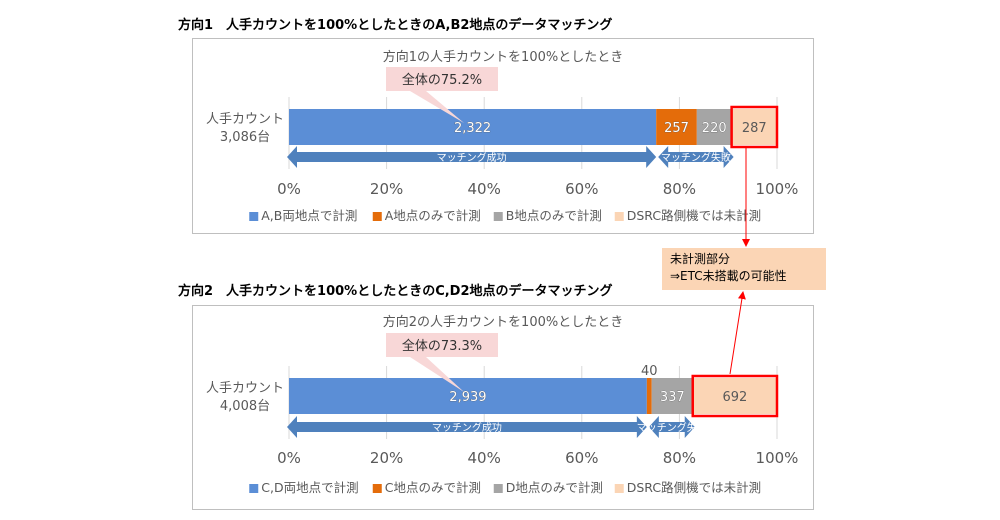 The width and height of the screenshot is (1000, 520). I want to click on data-label: 287, so click(754, 128).